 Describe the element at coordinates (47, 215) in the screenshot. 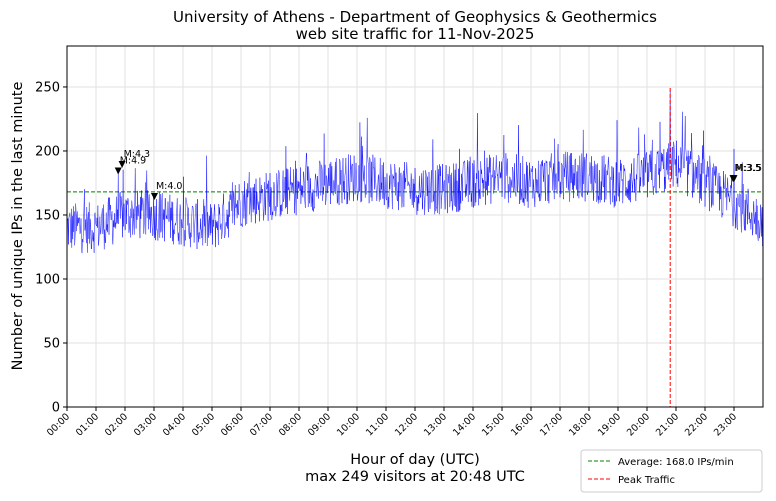

I see `y-tick-label: 150` at that location.